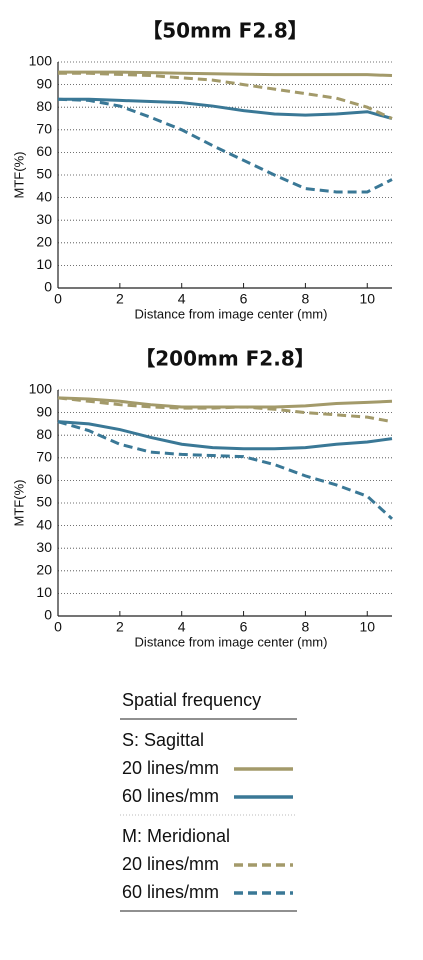 The width and height of the screenshot is (423, 960). I want to click on chart-title: 【50mm F2.8】, so click(225, 31).